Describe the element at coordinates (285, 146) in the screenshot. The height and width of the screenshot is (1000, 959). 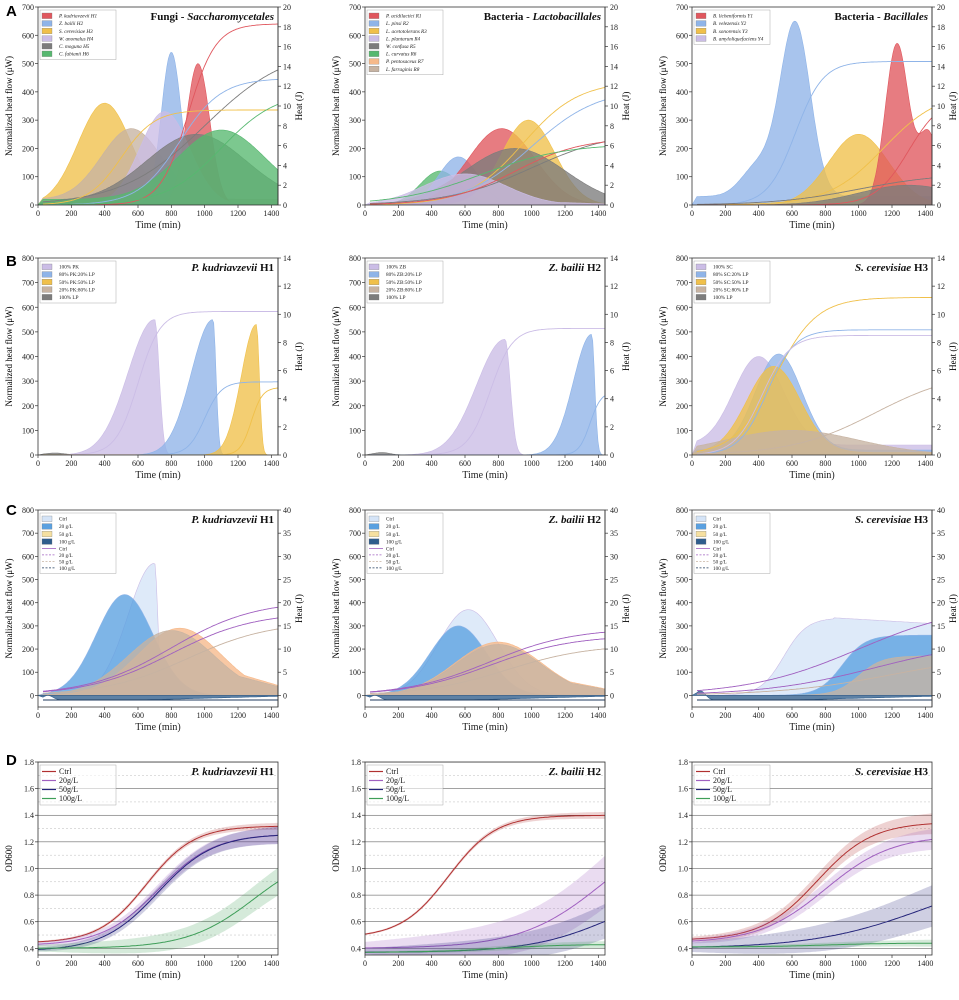
I see `y2-tick-label: 6` at that location.